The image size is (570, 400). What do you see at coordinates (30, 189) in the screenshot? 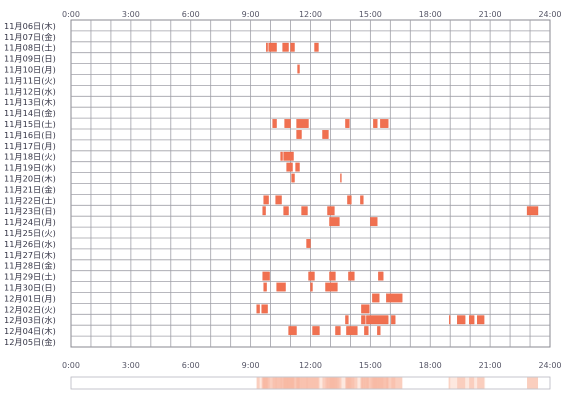
I see `row-label: 11月21日(金)` at bounding box center [30, 189].